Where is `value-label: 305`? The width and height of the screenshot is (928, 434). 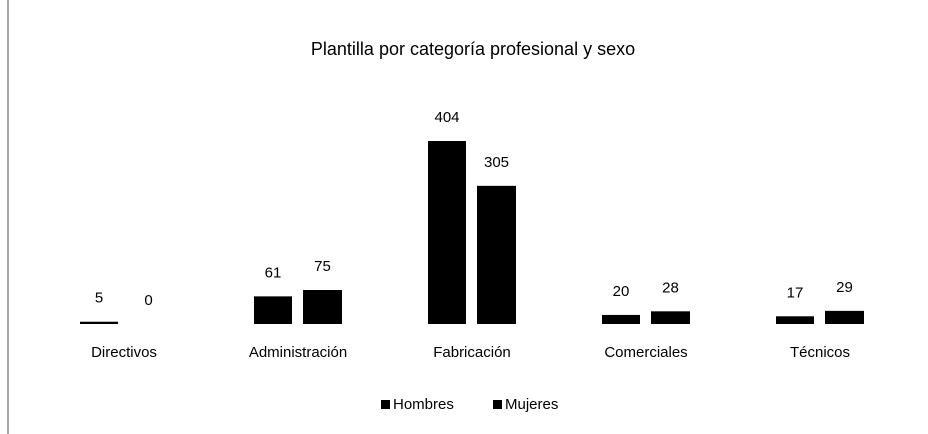 value-label: 305 is located at coordinates (496, 162).